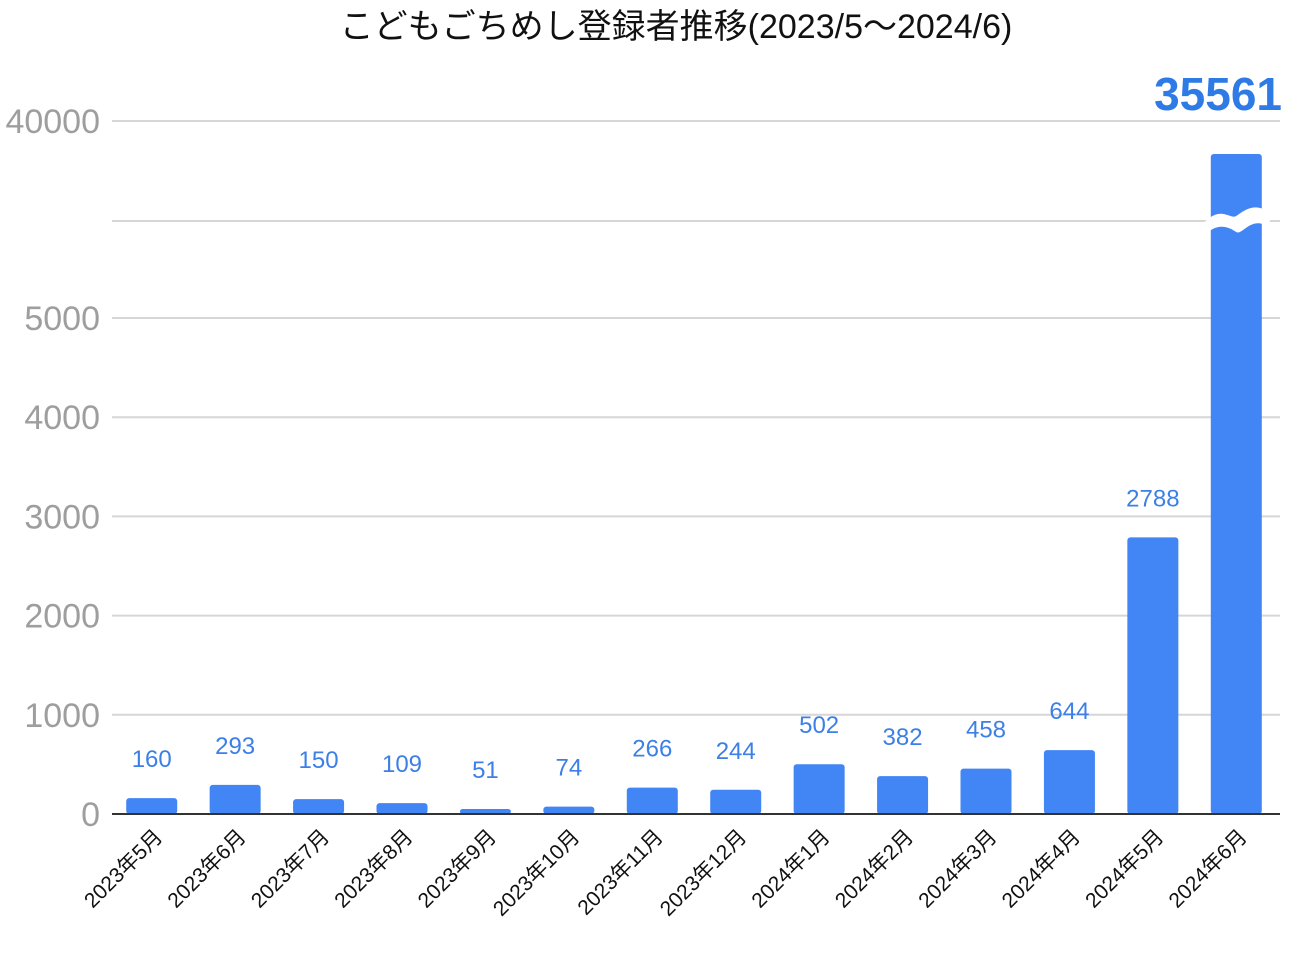 Image resolution: width=1297 pixels, height=968 pixels. I want to click on data-label: 51, so click(485, 770).